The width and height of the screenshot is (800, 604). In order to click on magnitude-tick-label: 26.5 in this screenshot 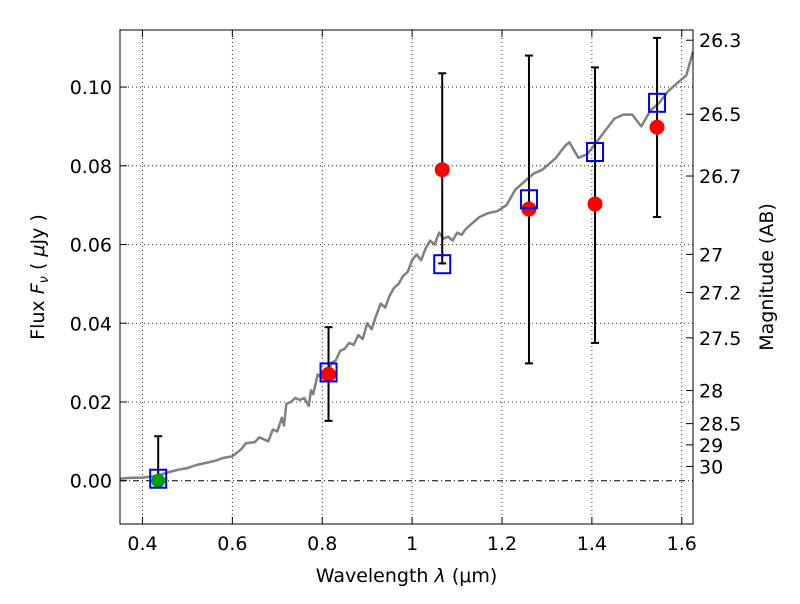, I will do `click(720, 115)`.